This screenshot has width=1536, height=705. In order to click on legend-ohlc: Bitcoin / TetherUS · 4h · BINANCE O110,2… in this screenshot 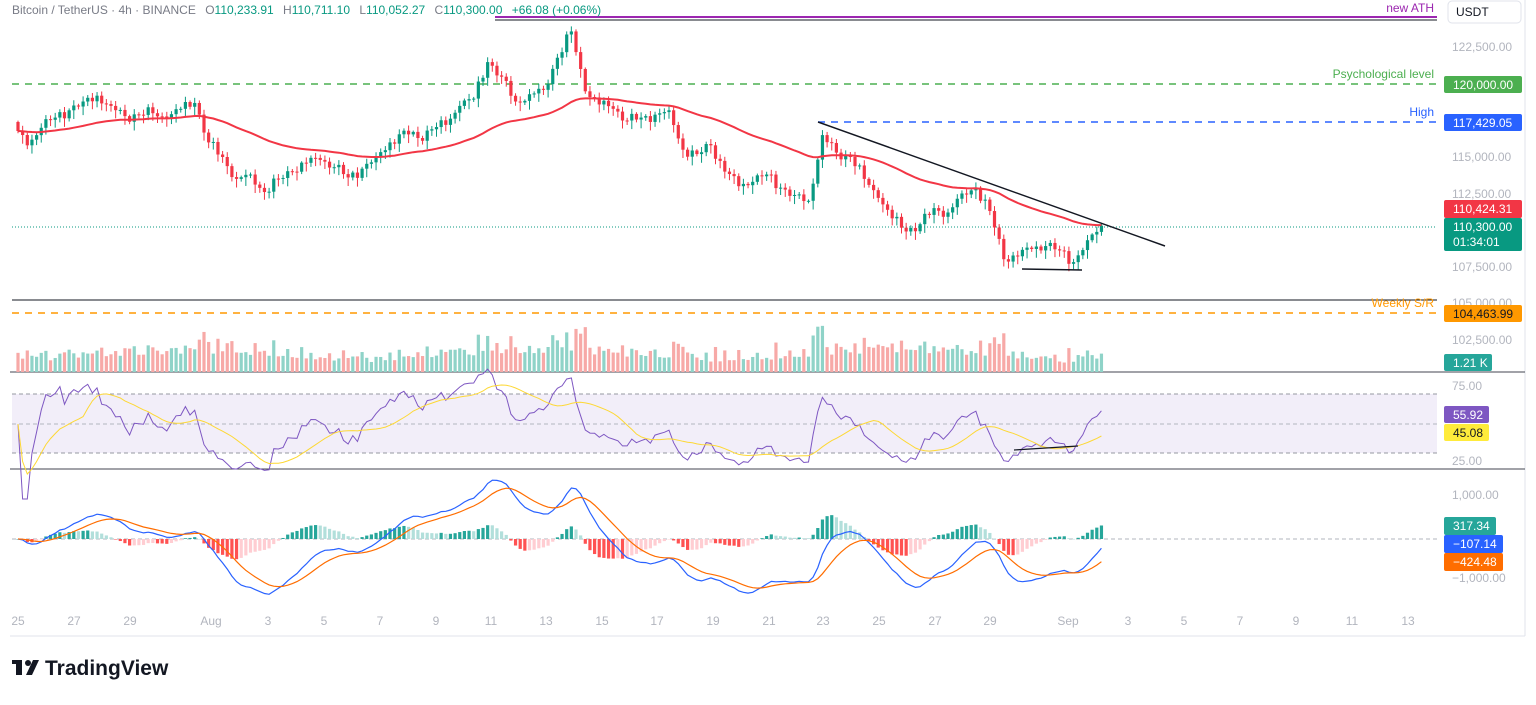, I will do `click(306, 10)`.